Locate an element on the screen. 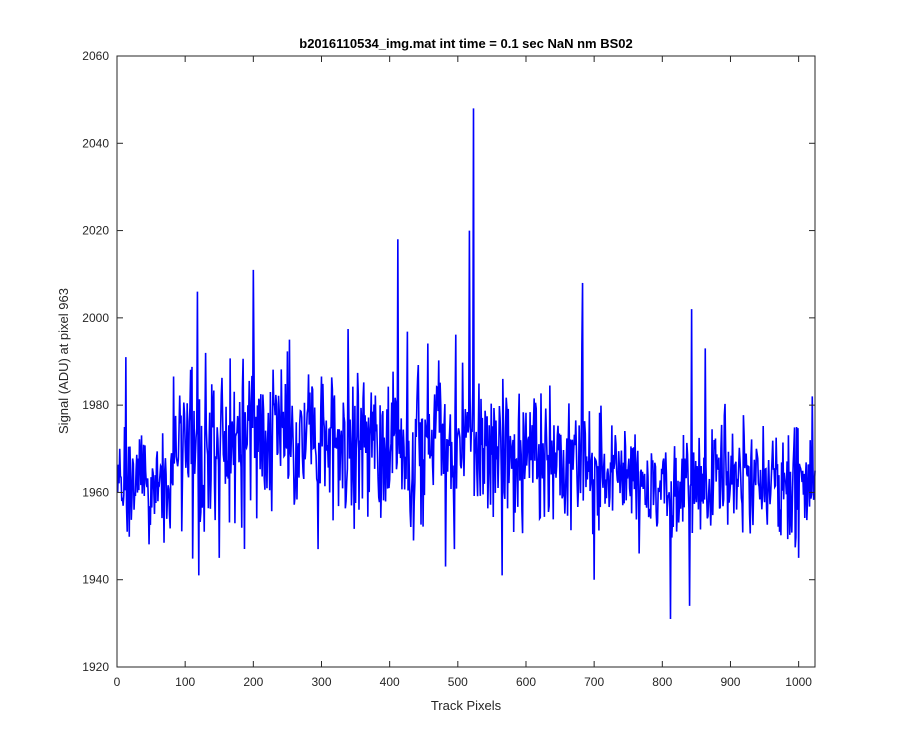 This screenshot has height=750, width=900. x-tick-label: 800 is located at coordinates (662, 682).